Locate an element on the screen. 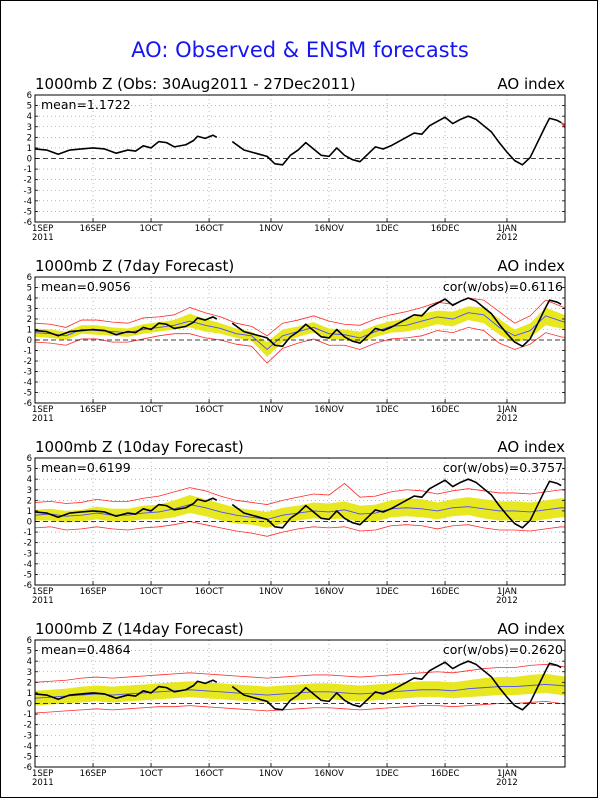  x-tick-year: 2012 is located at coordinates (507, 238).